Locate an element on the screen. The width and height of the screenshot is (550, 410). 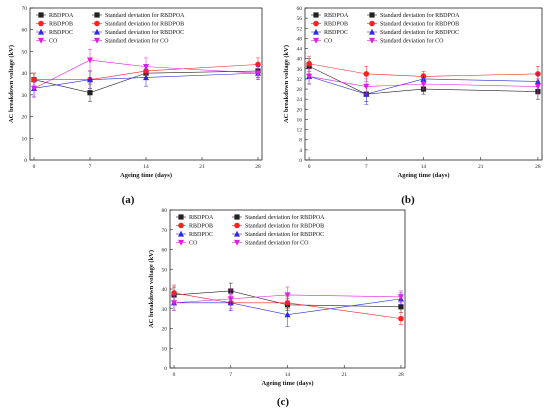
y-tick-label: 52 is located at coordinates (300, 29).